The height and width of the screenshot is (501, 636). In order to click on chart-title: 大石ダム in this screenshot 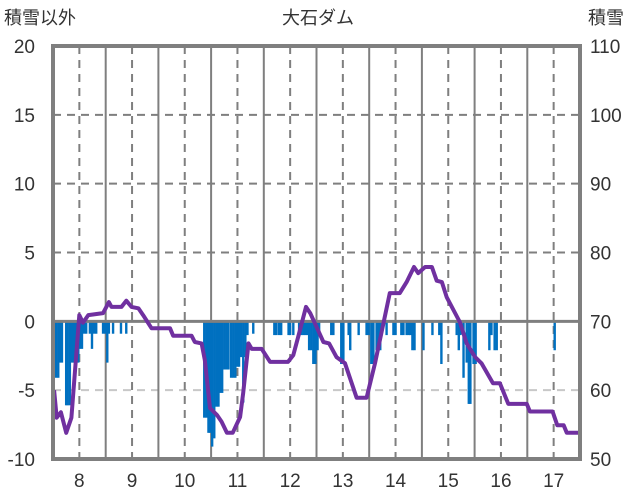, I will do `click(318, 18)`.